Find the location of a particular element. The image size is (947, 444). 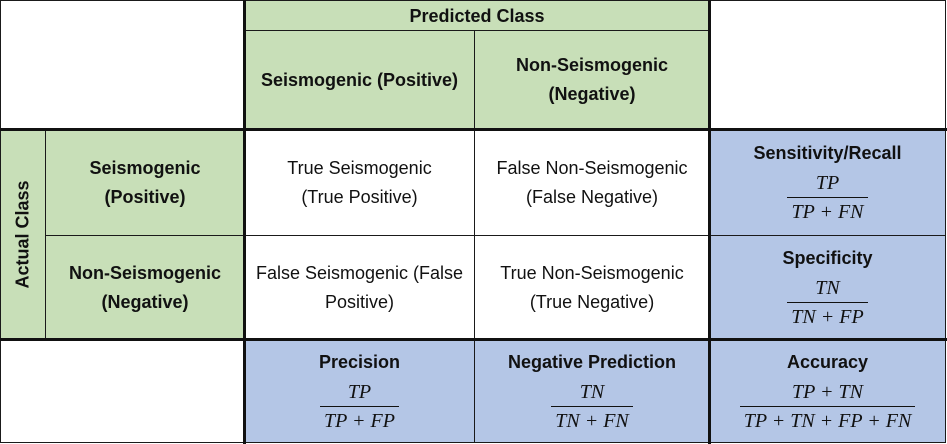

metric-accuracy: Accuracy TP + TN TP + TN + FP + FN is located at coordinates (827, 391).